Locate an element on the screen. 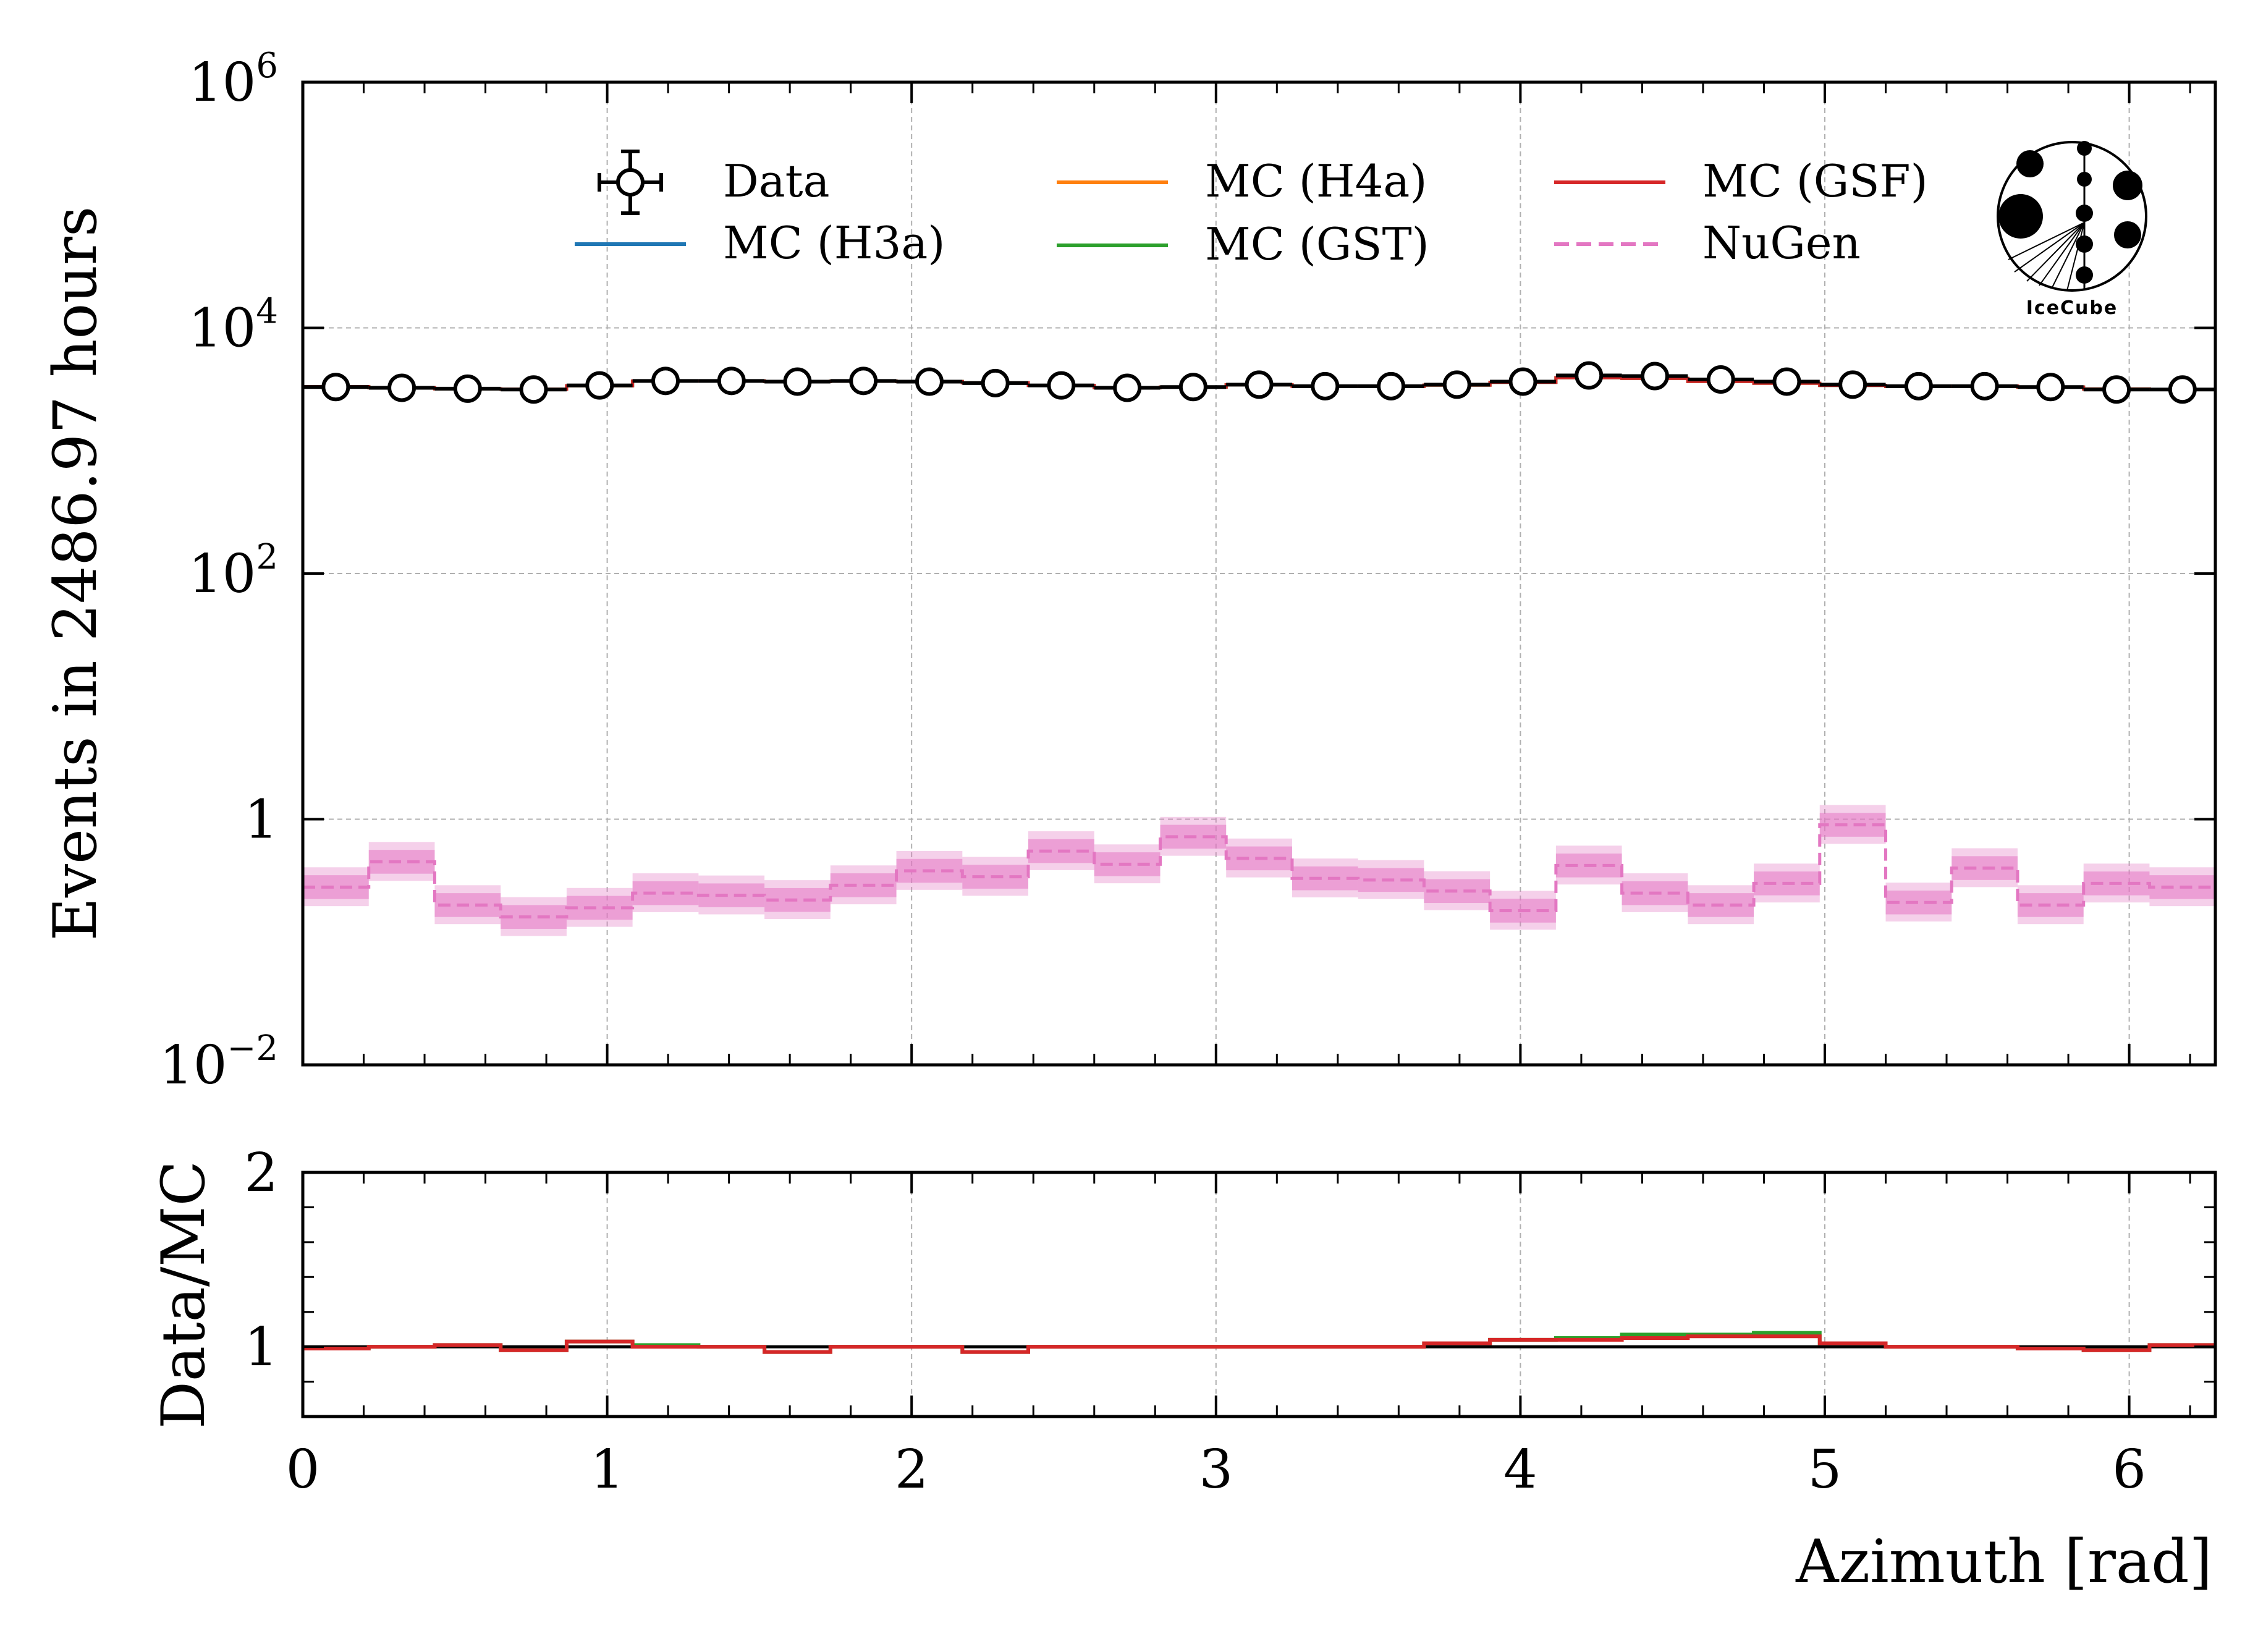 Image resolution: width=2258 pixels, height=1652 pixels. legend-data-marker is located at coordinates (630, 182).